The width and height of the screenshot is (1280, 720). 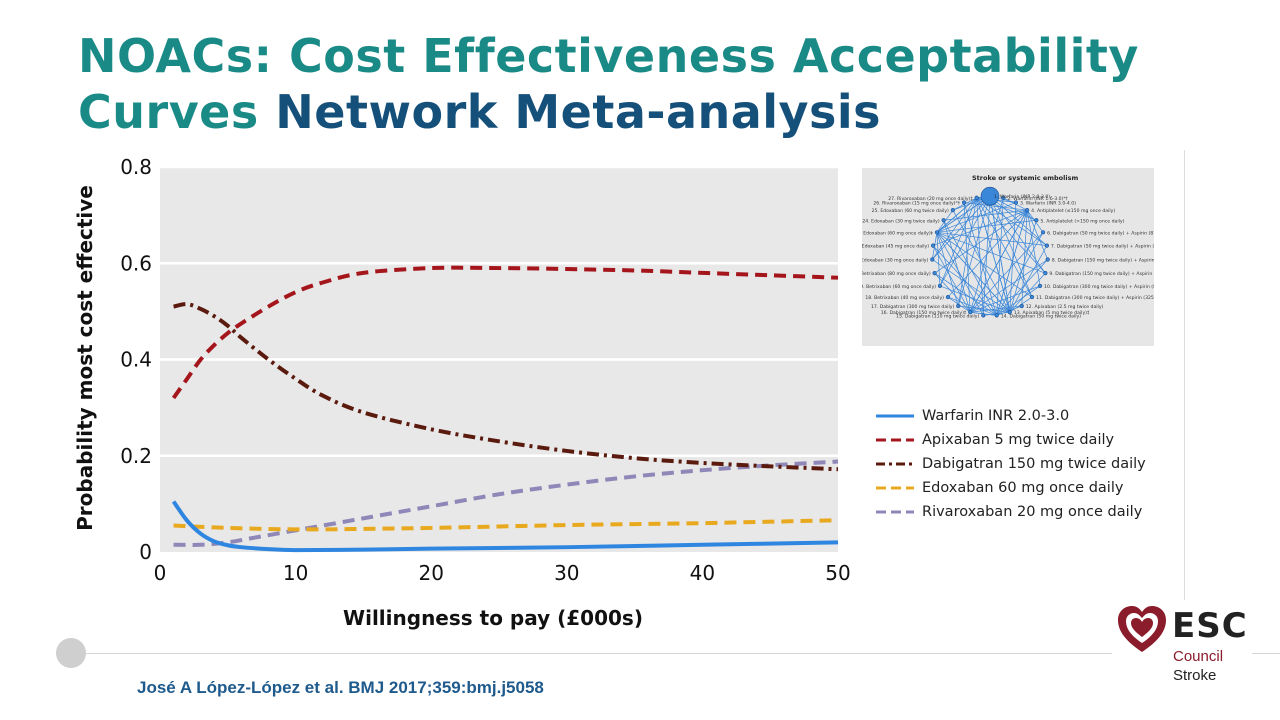 I want to click on legend-item: Apixaban 5 mg twice daily, so click(x=1011, y=440).